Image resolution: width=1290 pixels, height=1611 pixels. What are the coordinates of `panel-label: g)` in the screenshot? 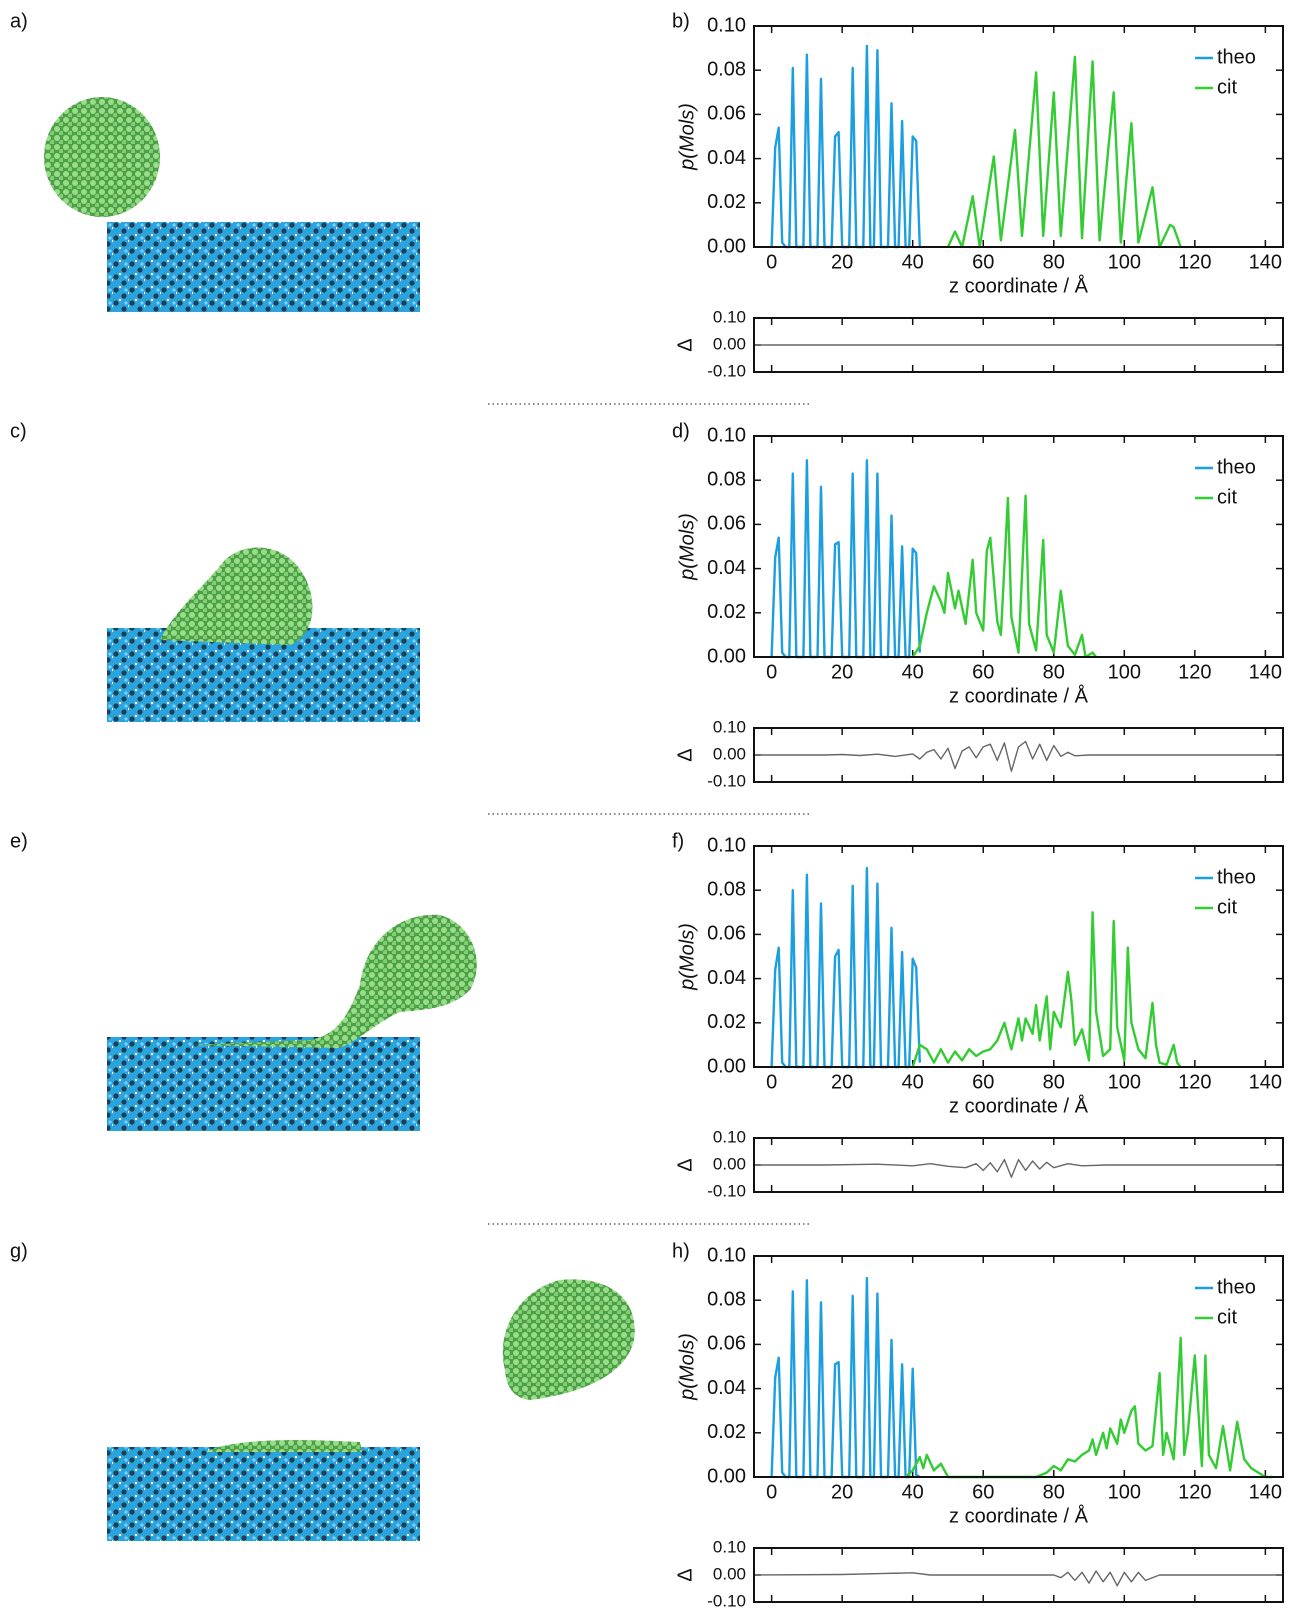 It's located at (19, 1251).